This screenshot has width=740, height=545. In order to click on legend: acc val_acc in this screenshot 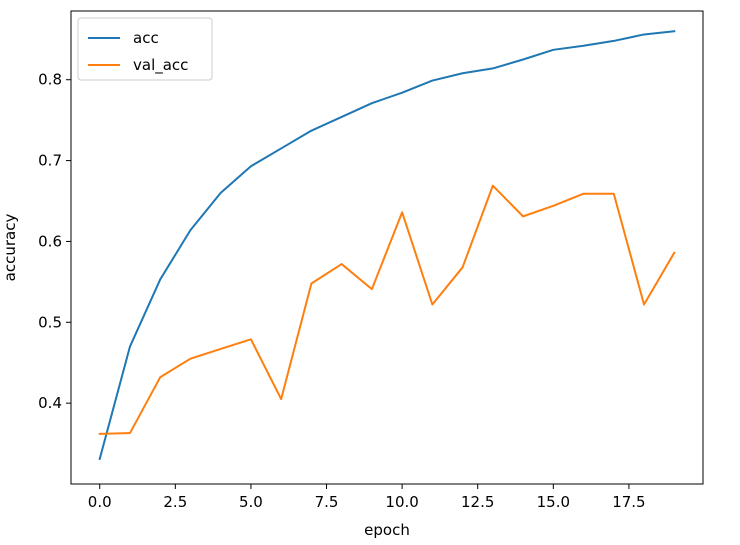, I will do `click(145, 49)`.